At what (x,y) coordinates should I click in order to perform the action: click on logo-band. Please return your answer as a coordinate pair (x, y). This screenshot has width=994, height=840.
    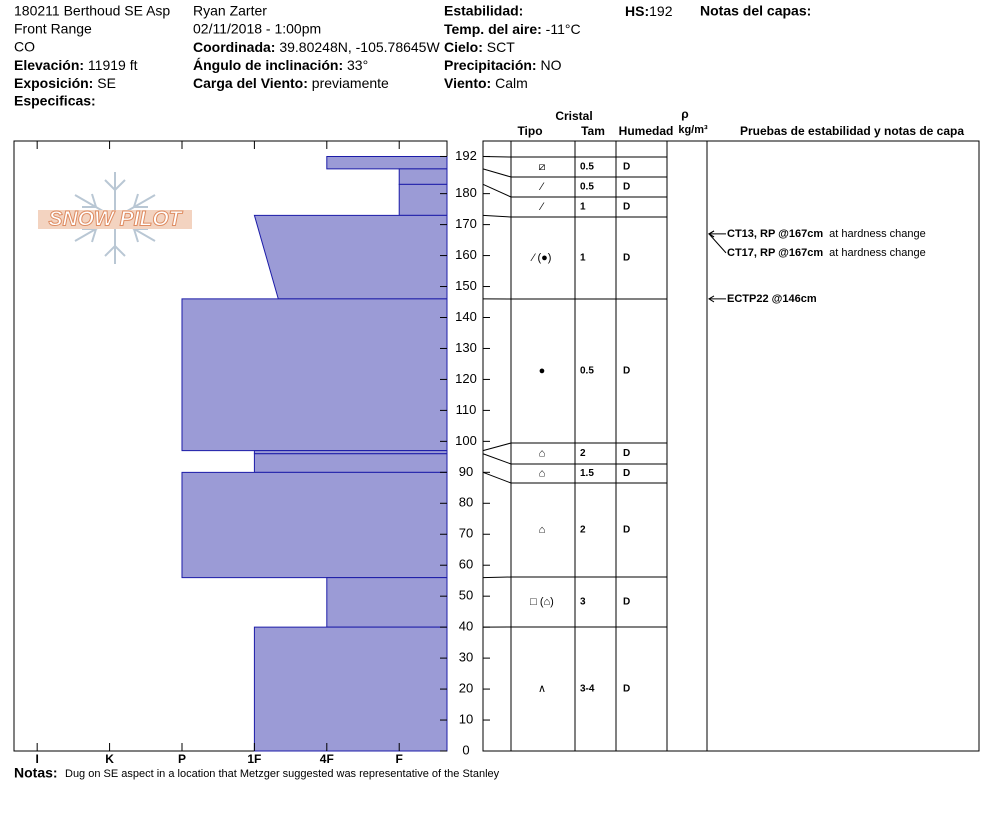
    Looking at the image, I should click on (115, 219).